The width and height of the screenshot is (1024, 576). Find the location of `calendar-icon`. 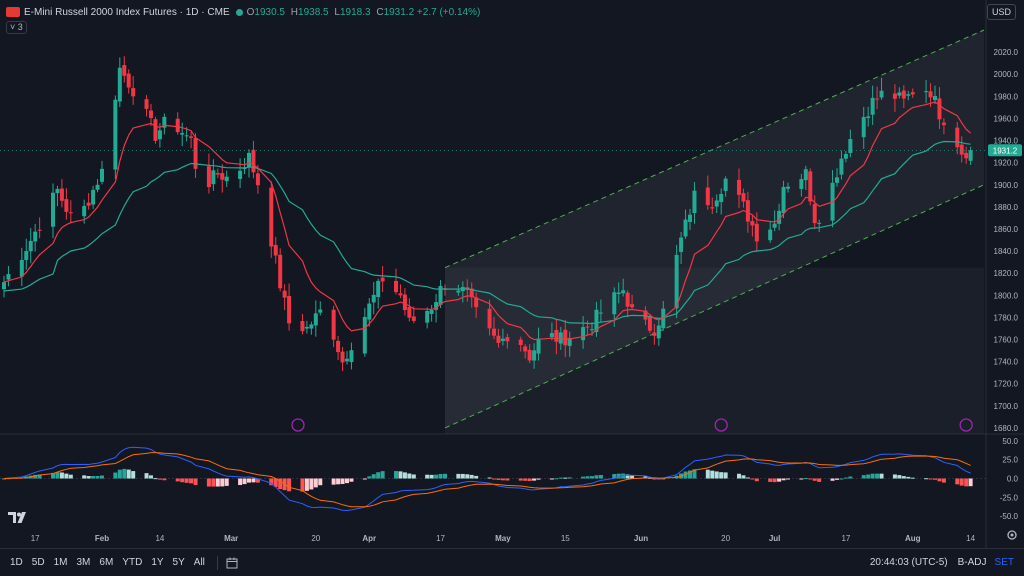

calendar-icon is located at coordinates (232, 563).